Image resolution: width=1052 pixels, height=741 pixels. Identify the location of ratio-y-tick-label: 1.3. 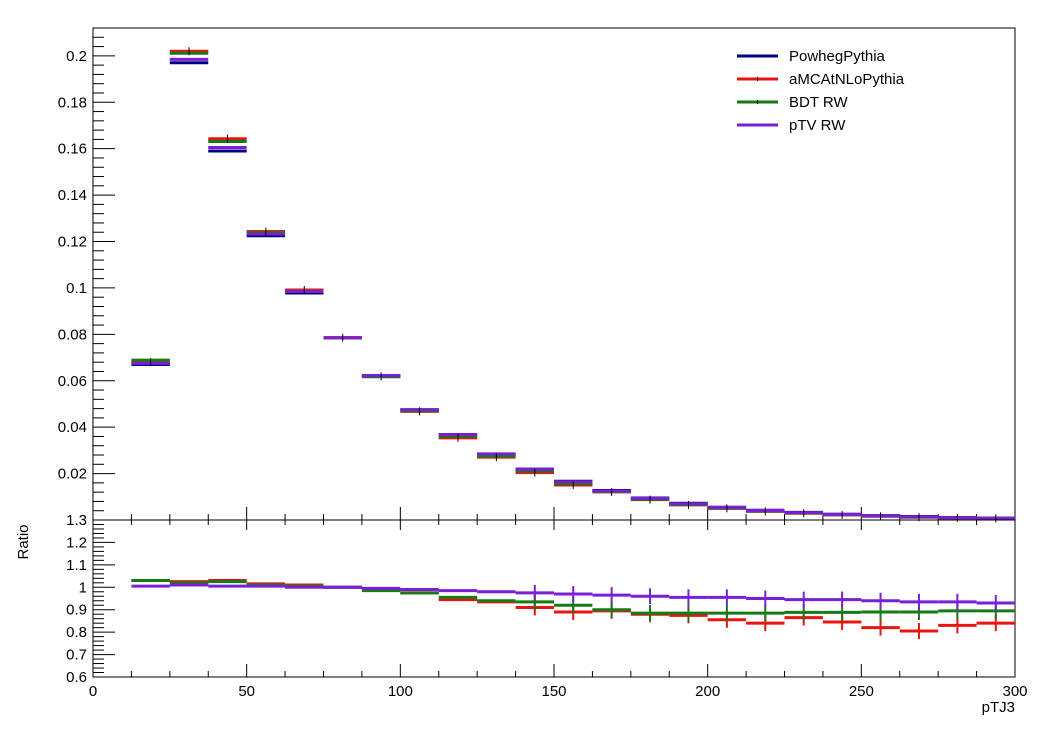
(76, 520).